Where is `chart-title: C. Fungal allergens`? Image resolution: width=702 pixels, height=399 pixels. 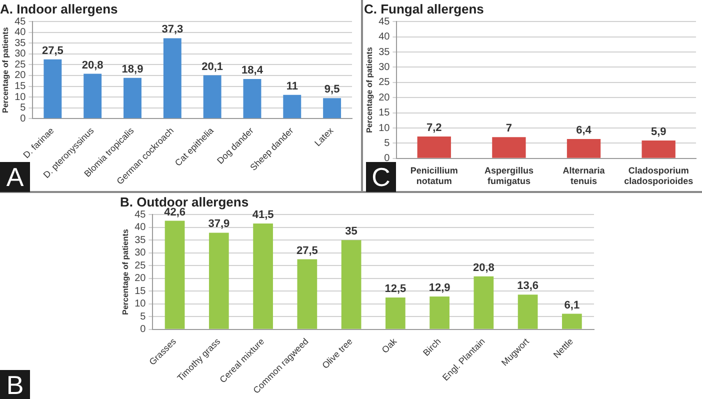
chart-title: C. Fungal allergens is located at coordinates (424, 8).